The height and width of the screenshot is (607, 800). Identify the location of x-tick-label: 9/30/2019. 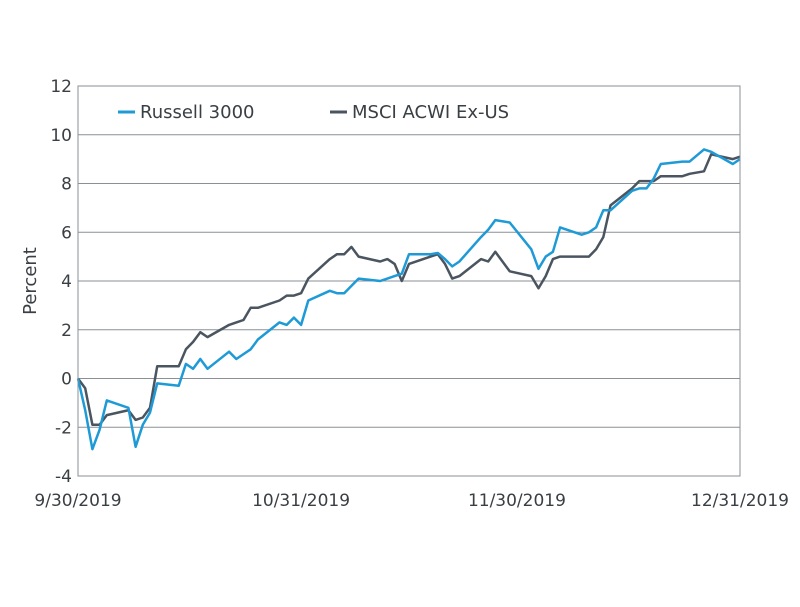
(77, 501).